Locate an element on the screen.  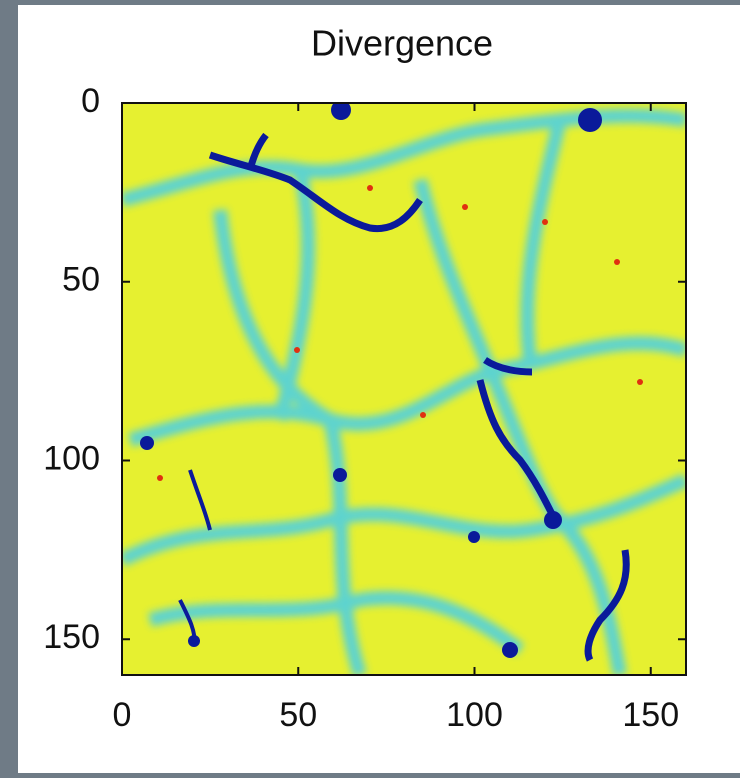
x-tick-label: 100 is located at coordinates (474, 715).